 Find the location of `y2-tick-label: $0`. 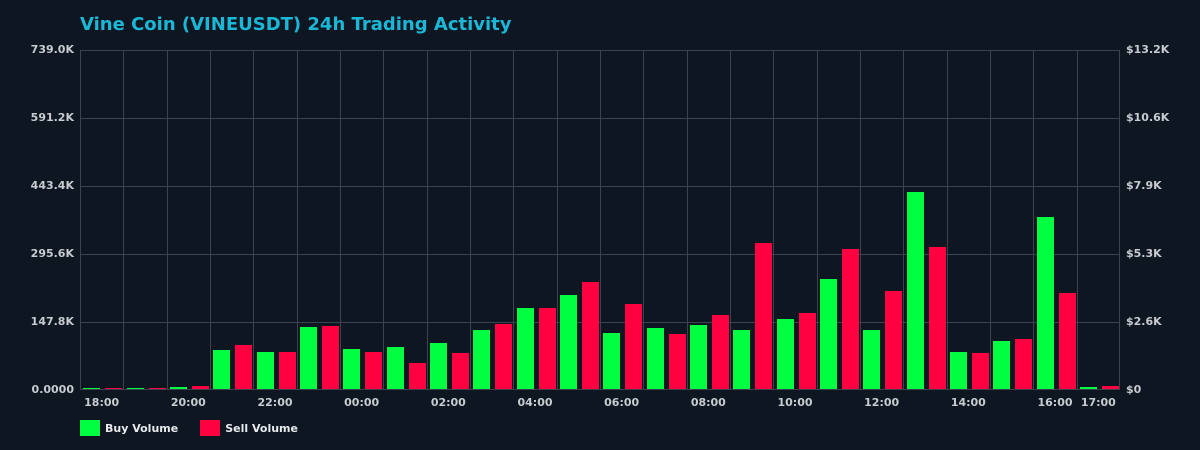

y2-tick-label: $0 is located at coordinates (1134, 389).